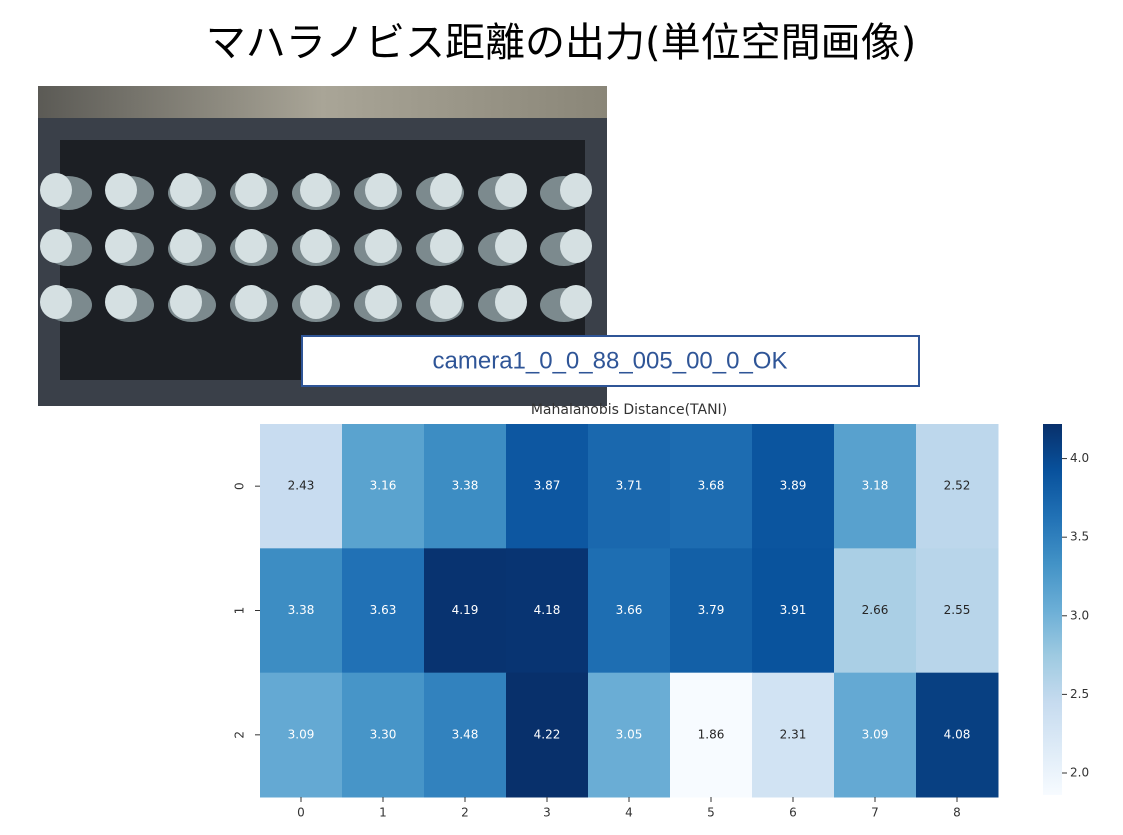 Image resolution: width=1123 pixels, height=835 pixels. Describe the element at coordinates (383, 813) in the screenshot. I see `x-tick-label: 1` at that location.